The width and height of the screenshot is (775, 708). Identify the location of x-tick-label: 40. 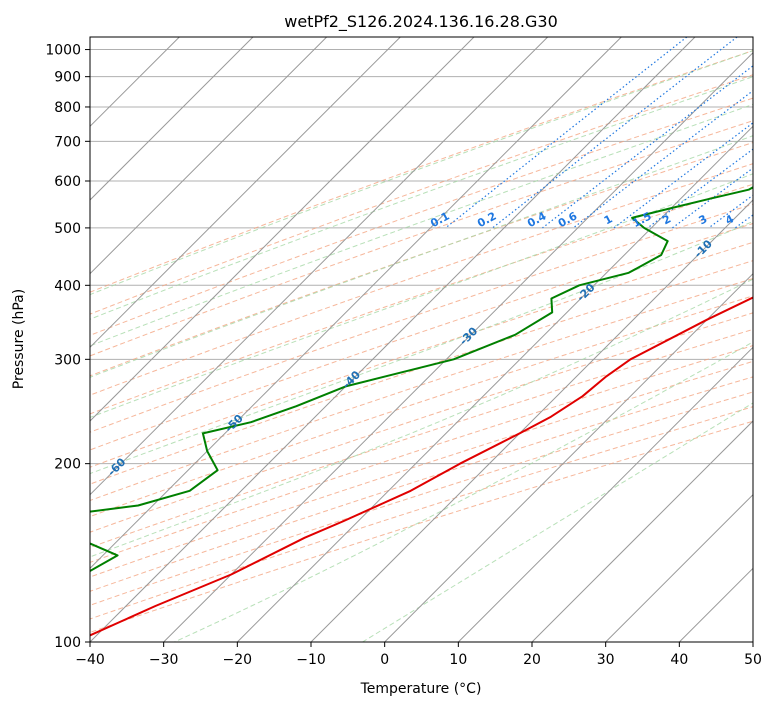
(679, 660).